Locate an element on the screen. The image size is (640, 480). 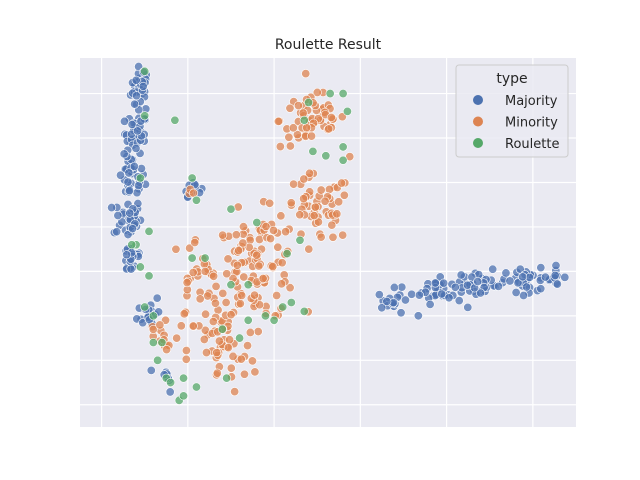
legend-label-roulette: Roulette is located at coordinates (532, 144).